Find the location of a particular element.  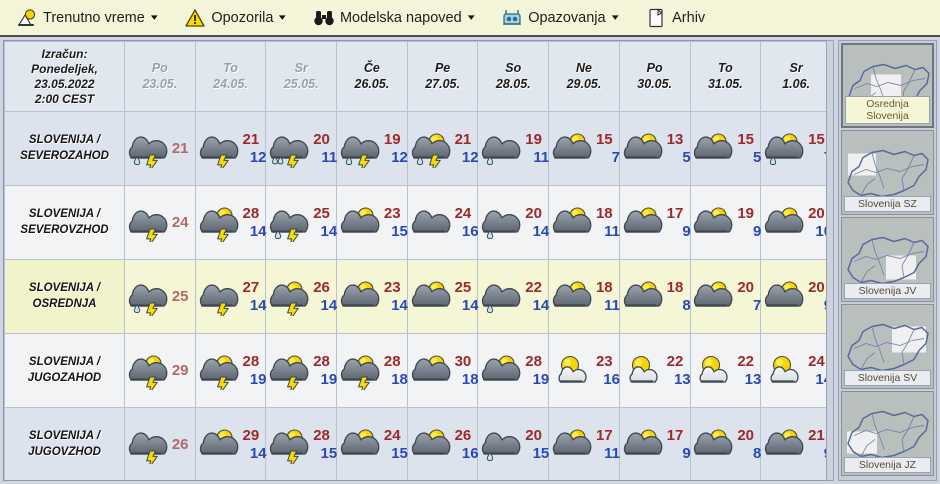

day-date: 23.05. is located at coordinates (160, 83).